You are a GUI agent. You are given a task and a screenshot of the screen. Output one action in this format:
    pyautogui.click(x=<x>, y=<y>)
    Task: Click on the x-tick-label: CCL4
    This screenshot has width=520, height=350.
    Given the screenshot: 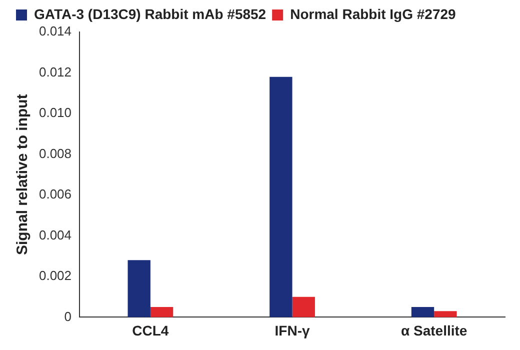 What is the action you would take?
    pyautogui.click(x=150, y=330)
    